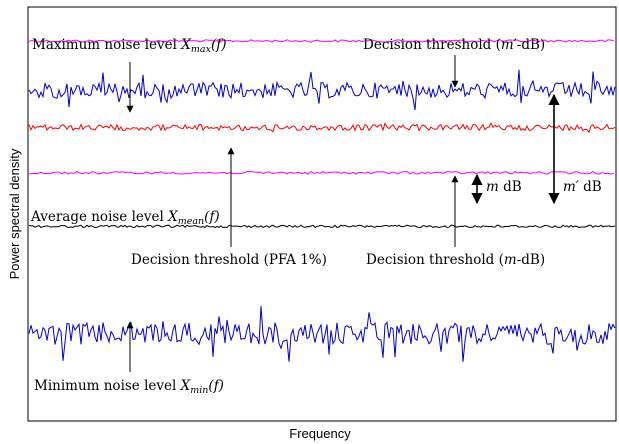 The height and width of the screenshot is (444, 619). What do you see at coordinates (129, 387) in the screenshot?
I see `min-noise-label: Minimum noise level Xmin(f)` at bounding box center [129, 387].